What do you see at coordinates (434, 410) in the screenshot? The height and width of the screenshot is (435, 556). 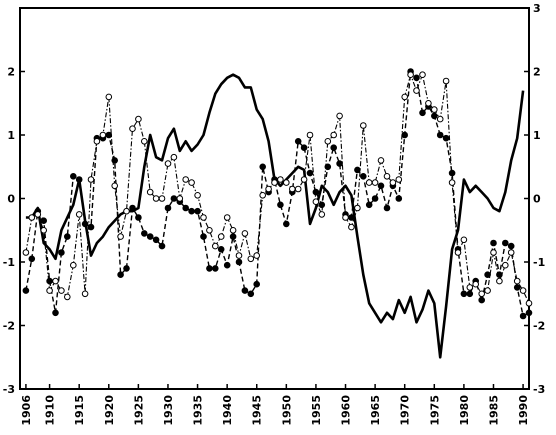 I see `x-tick-label: 1975` at bounding box center [434, 410].